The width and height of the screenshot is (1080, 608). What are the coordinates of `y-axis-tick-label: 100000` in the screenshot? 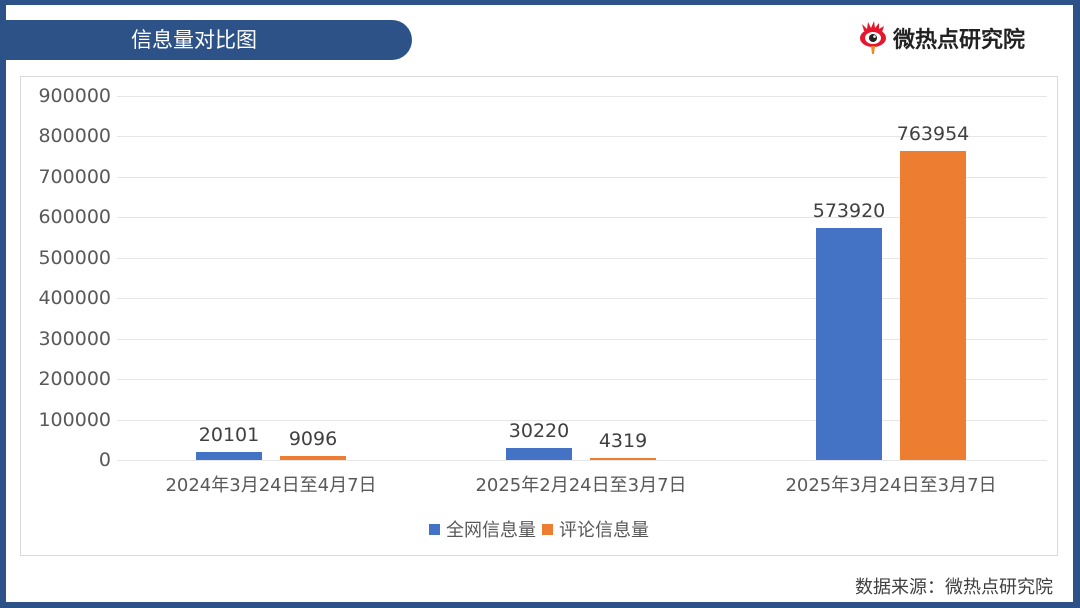 It's located at (74, 420).